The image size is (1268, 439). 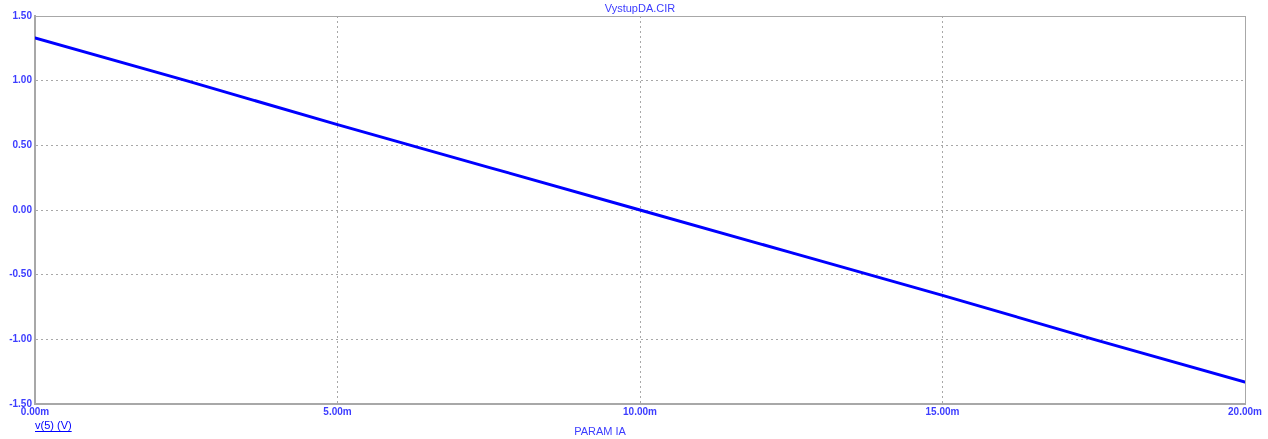 I want to click on y-tick-label: 0.50, so click(x=22, y=145).